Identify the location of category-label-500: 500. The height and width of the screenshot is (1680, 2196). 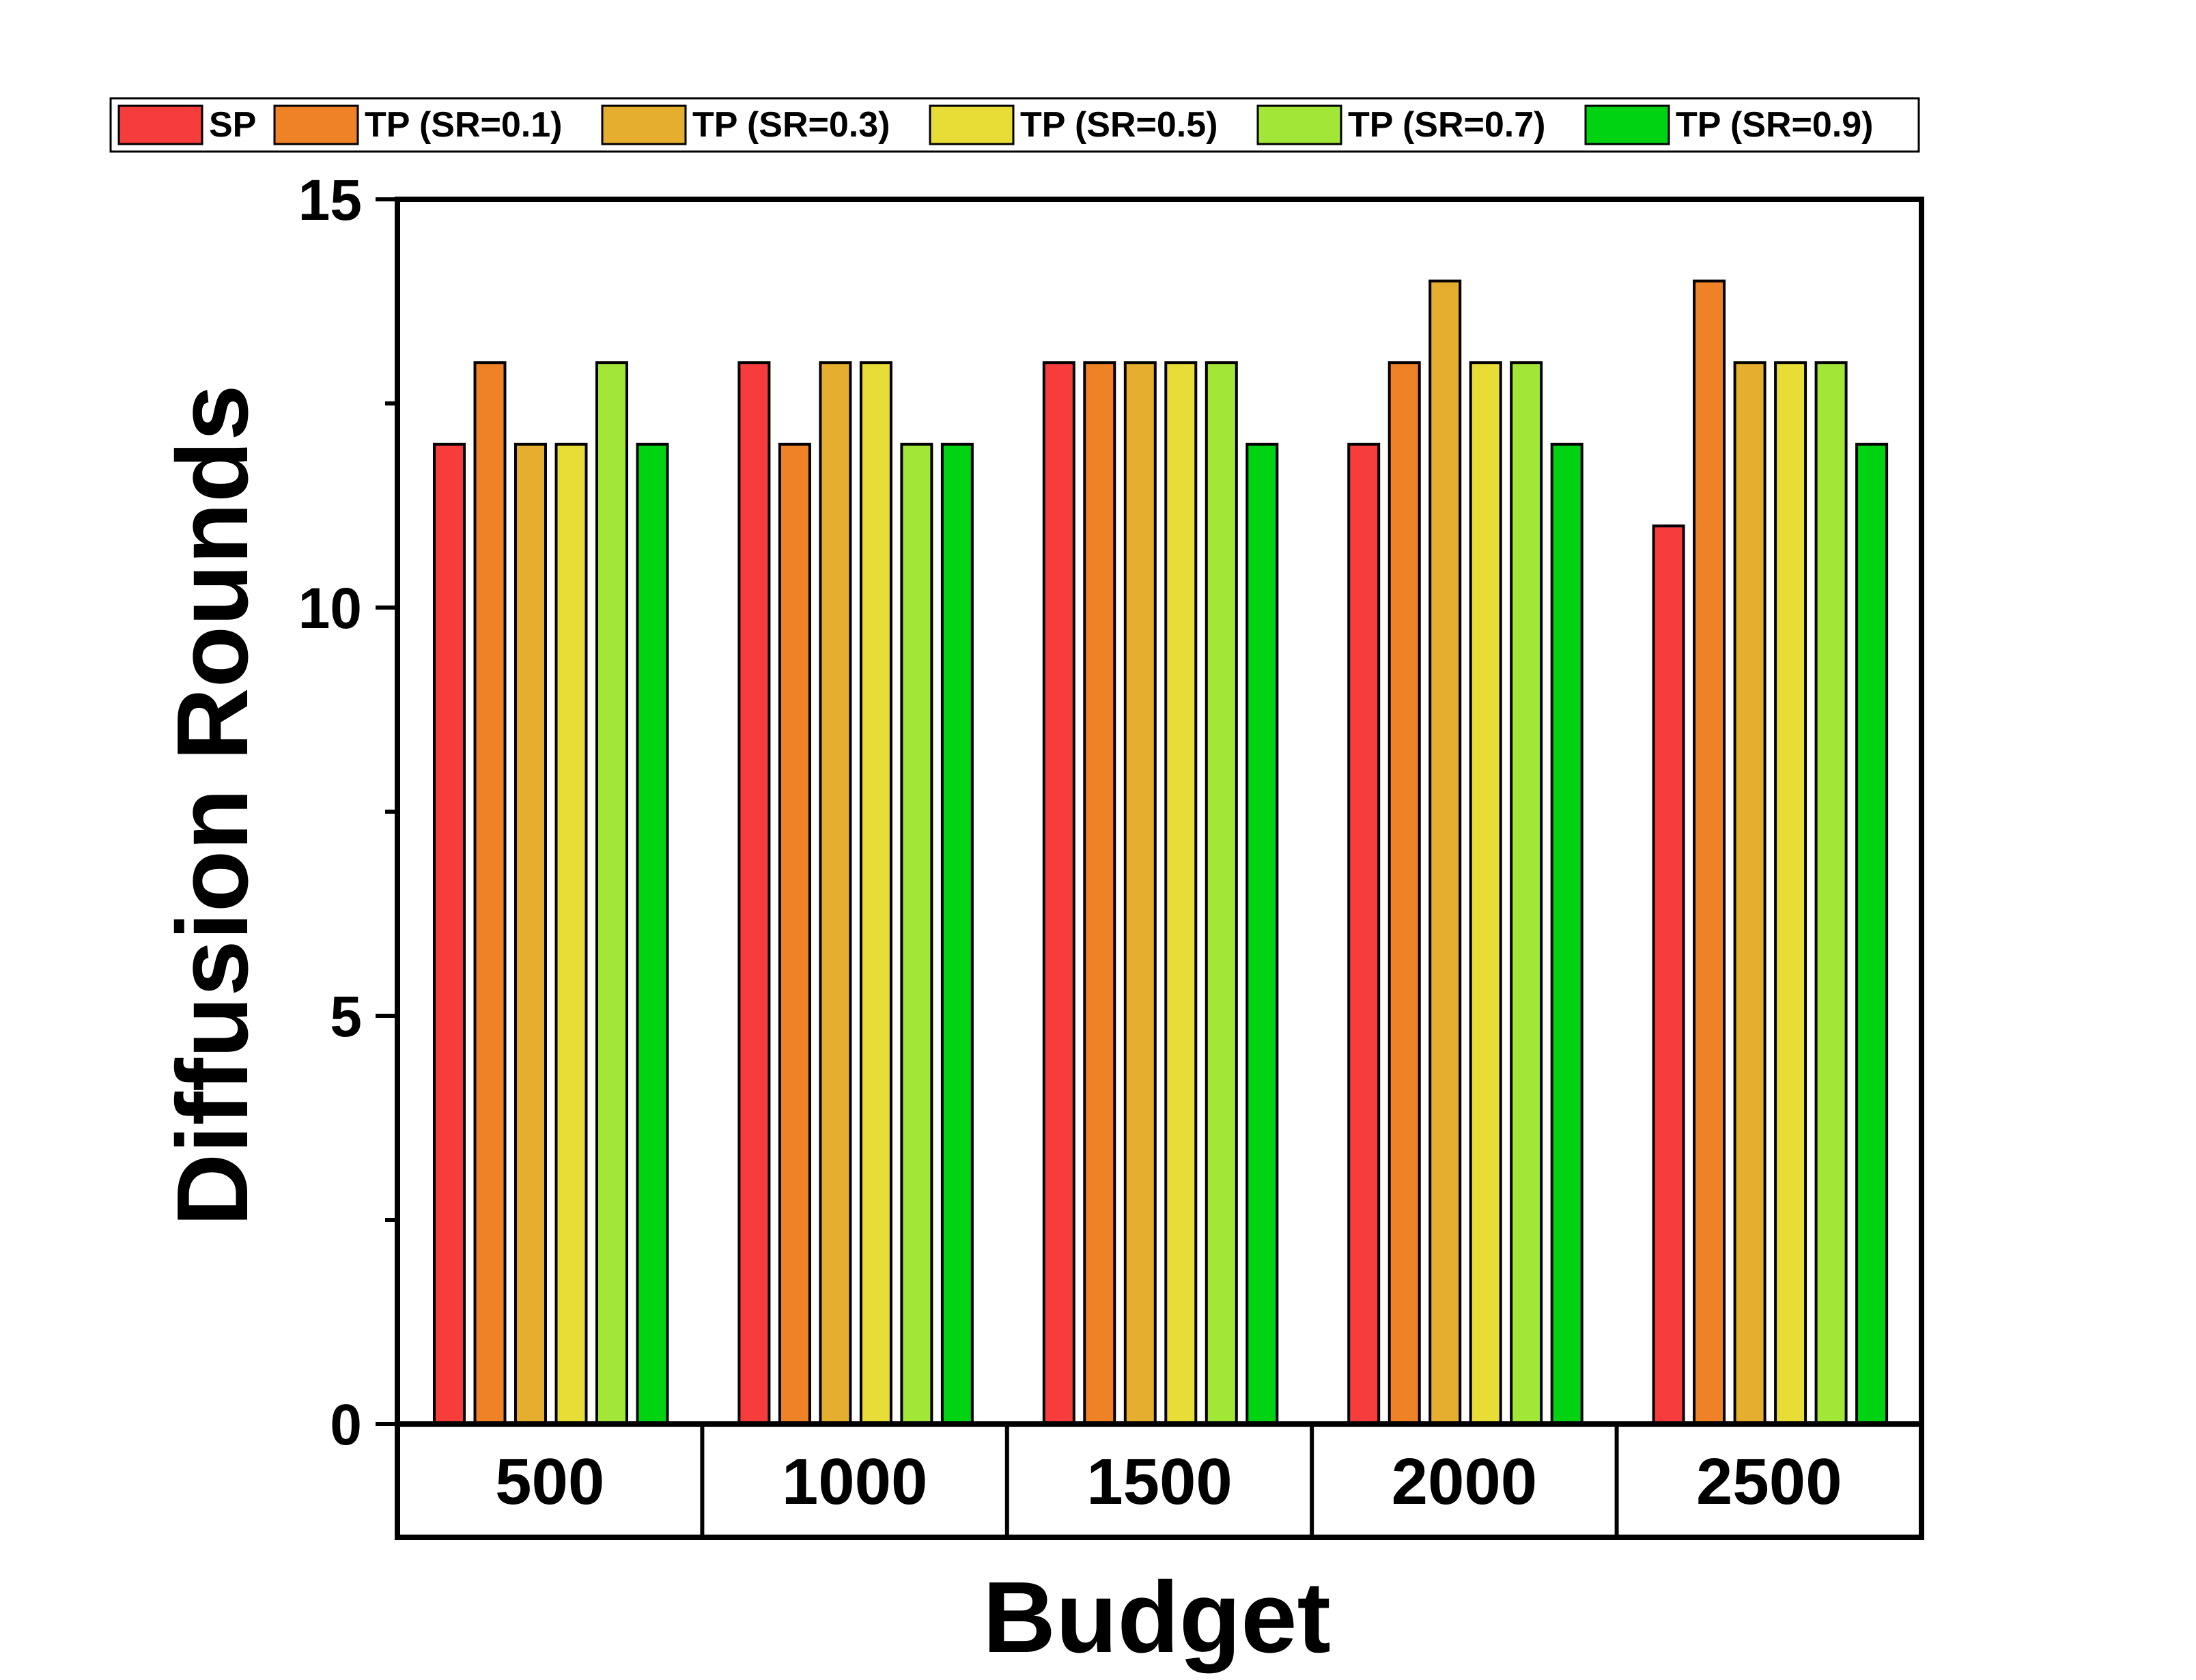
(549, 1481).